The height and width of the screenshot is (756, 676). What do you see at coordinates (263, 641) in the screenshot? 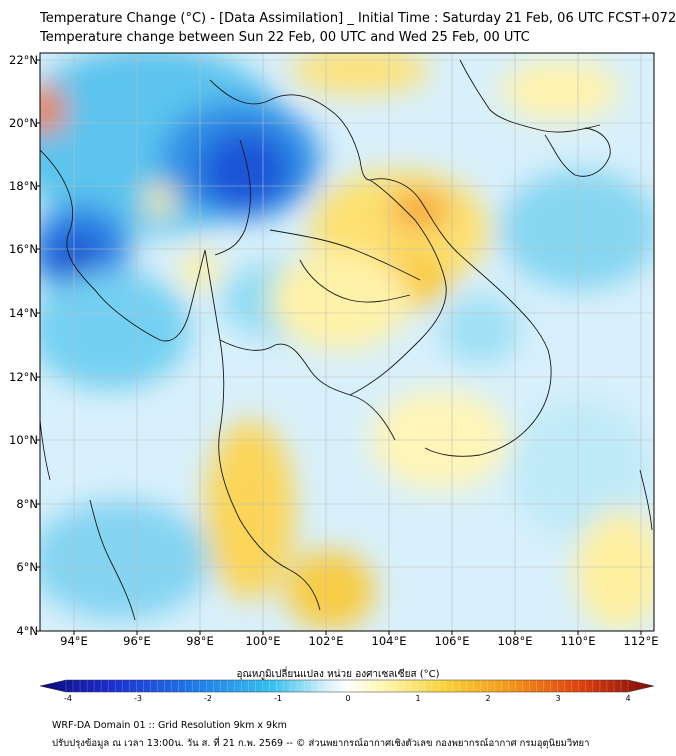
I see `lon-label: 100°E` at bounding box center [263, 641].